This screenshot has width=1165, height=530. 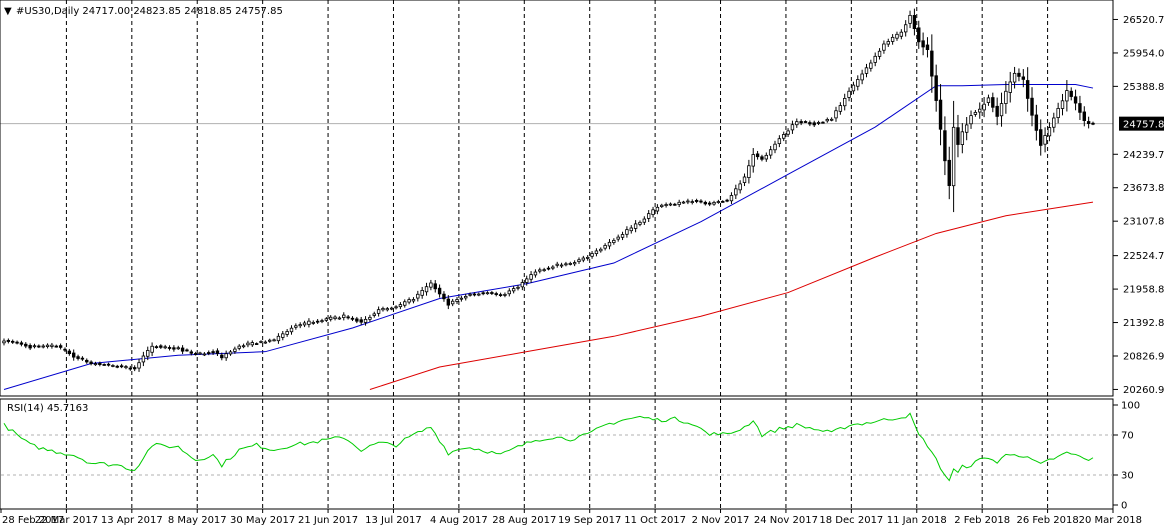 What do you see at coordinates (548, 447) in the screenshot?
I see `rsi-line` at bounding box center [548, 447].